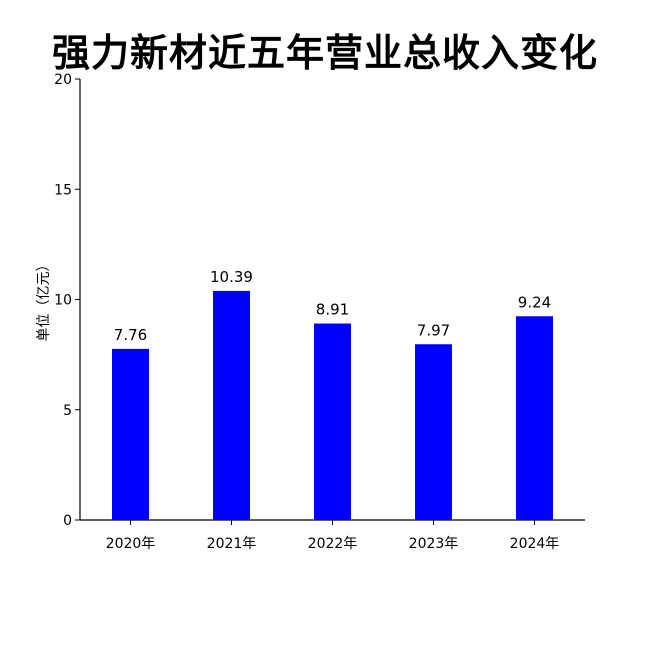 The height and width of the screenshot is (650, 650). I want to click on data-label: 8.91, so click(332, 310).